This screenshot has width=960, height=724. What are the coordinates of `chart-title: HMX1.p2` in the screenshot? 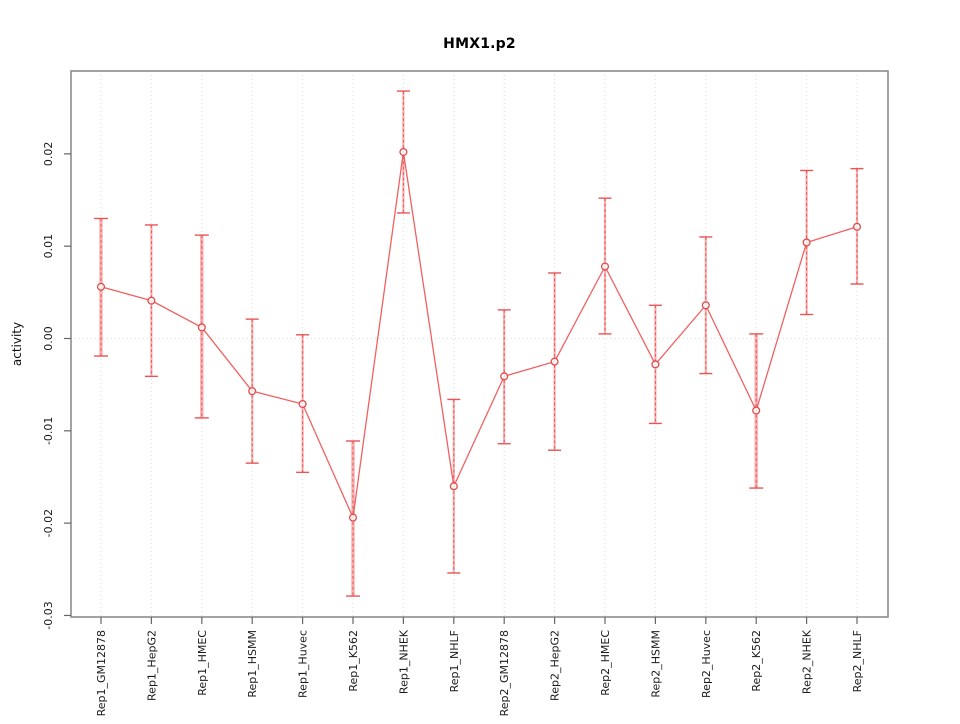 It's located at (479, 44).